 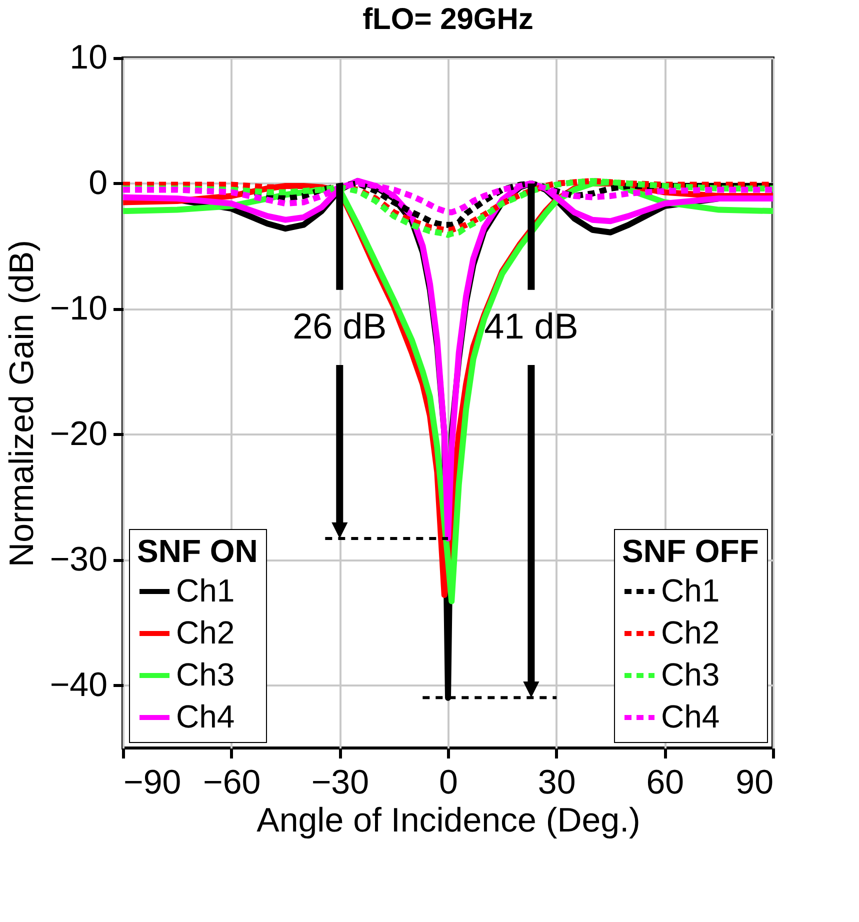 I want to click on x-tick-label: 30, so click(x=557, y=783).